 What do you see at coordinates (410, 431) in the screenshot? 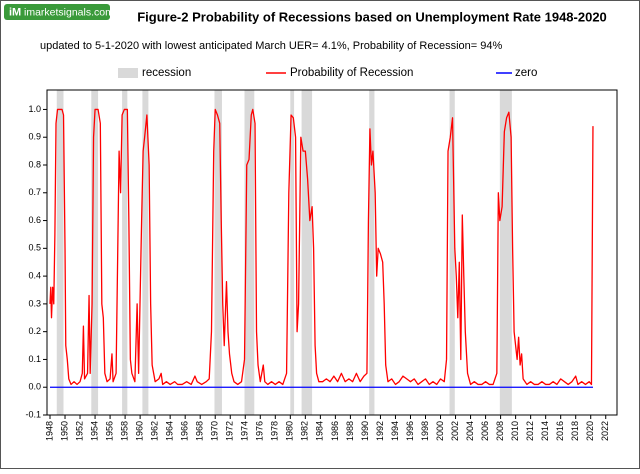
I see `x-tick-label: 1996` at bounding box center [410, 431].